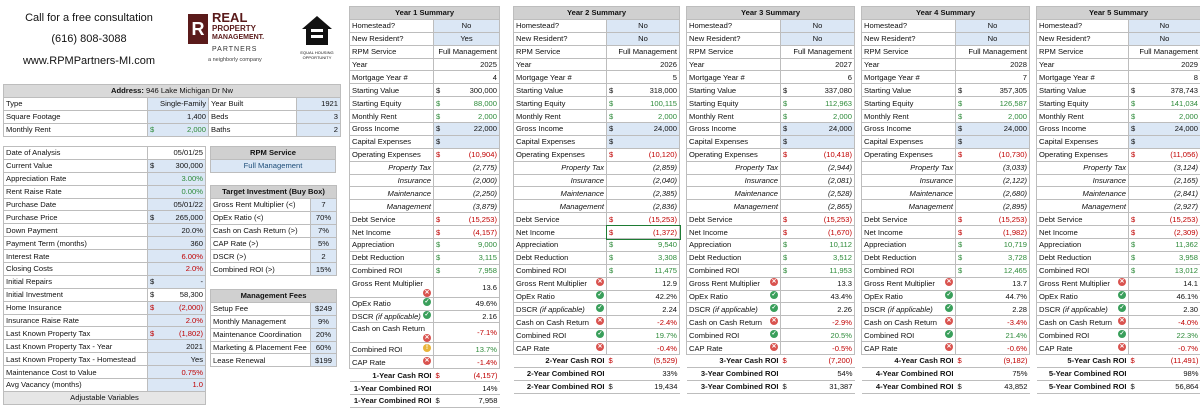 The image size is (1200, 411). Describe the element at coordinates (817, 322) in the screenshot. I see `row-value-coc: -2.9%` at that location.